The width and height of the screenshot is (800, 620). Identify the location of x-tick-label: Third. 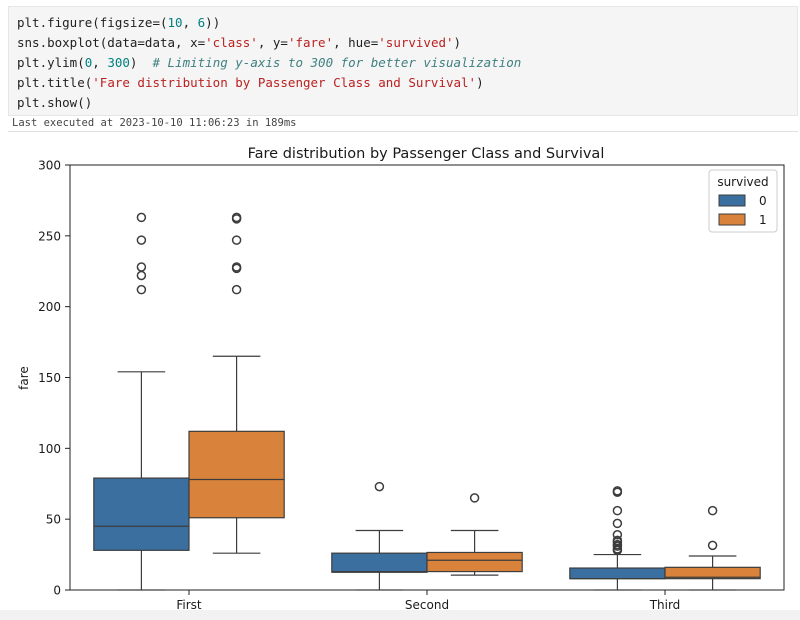
(665, 605).